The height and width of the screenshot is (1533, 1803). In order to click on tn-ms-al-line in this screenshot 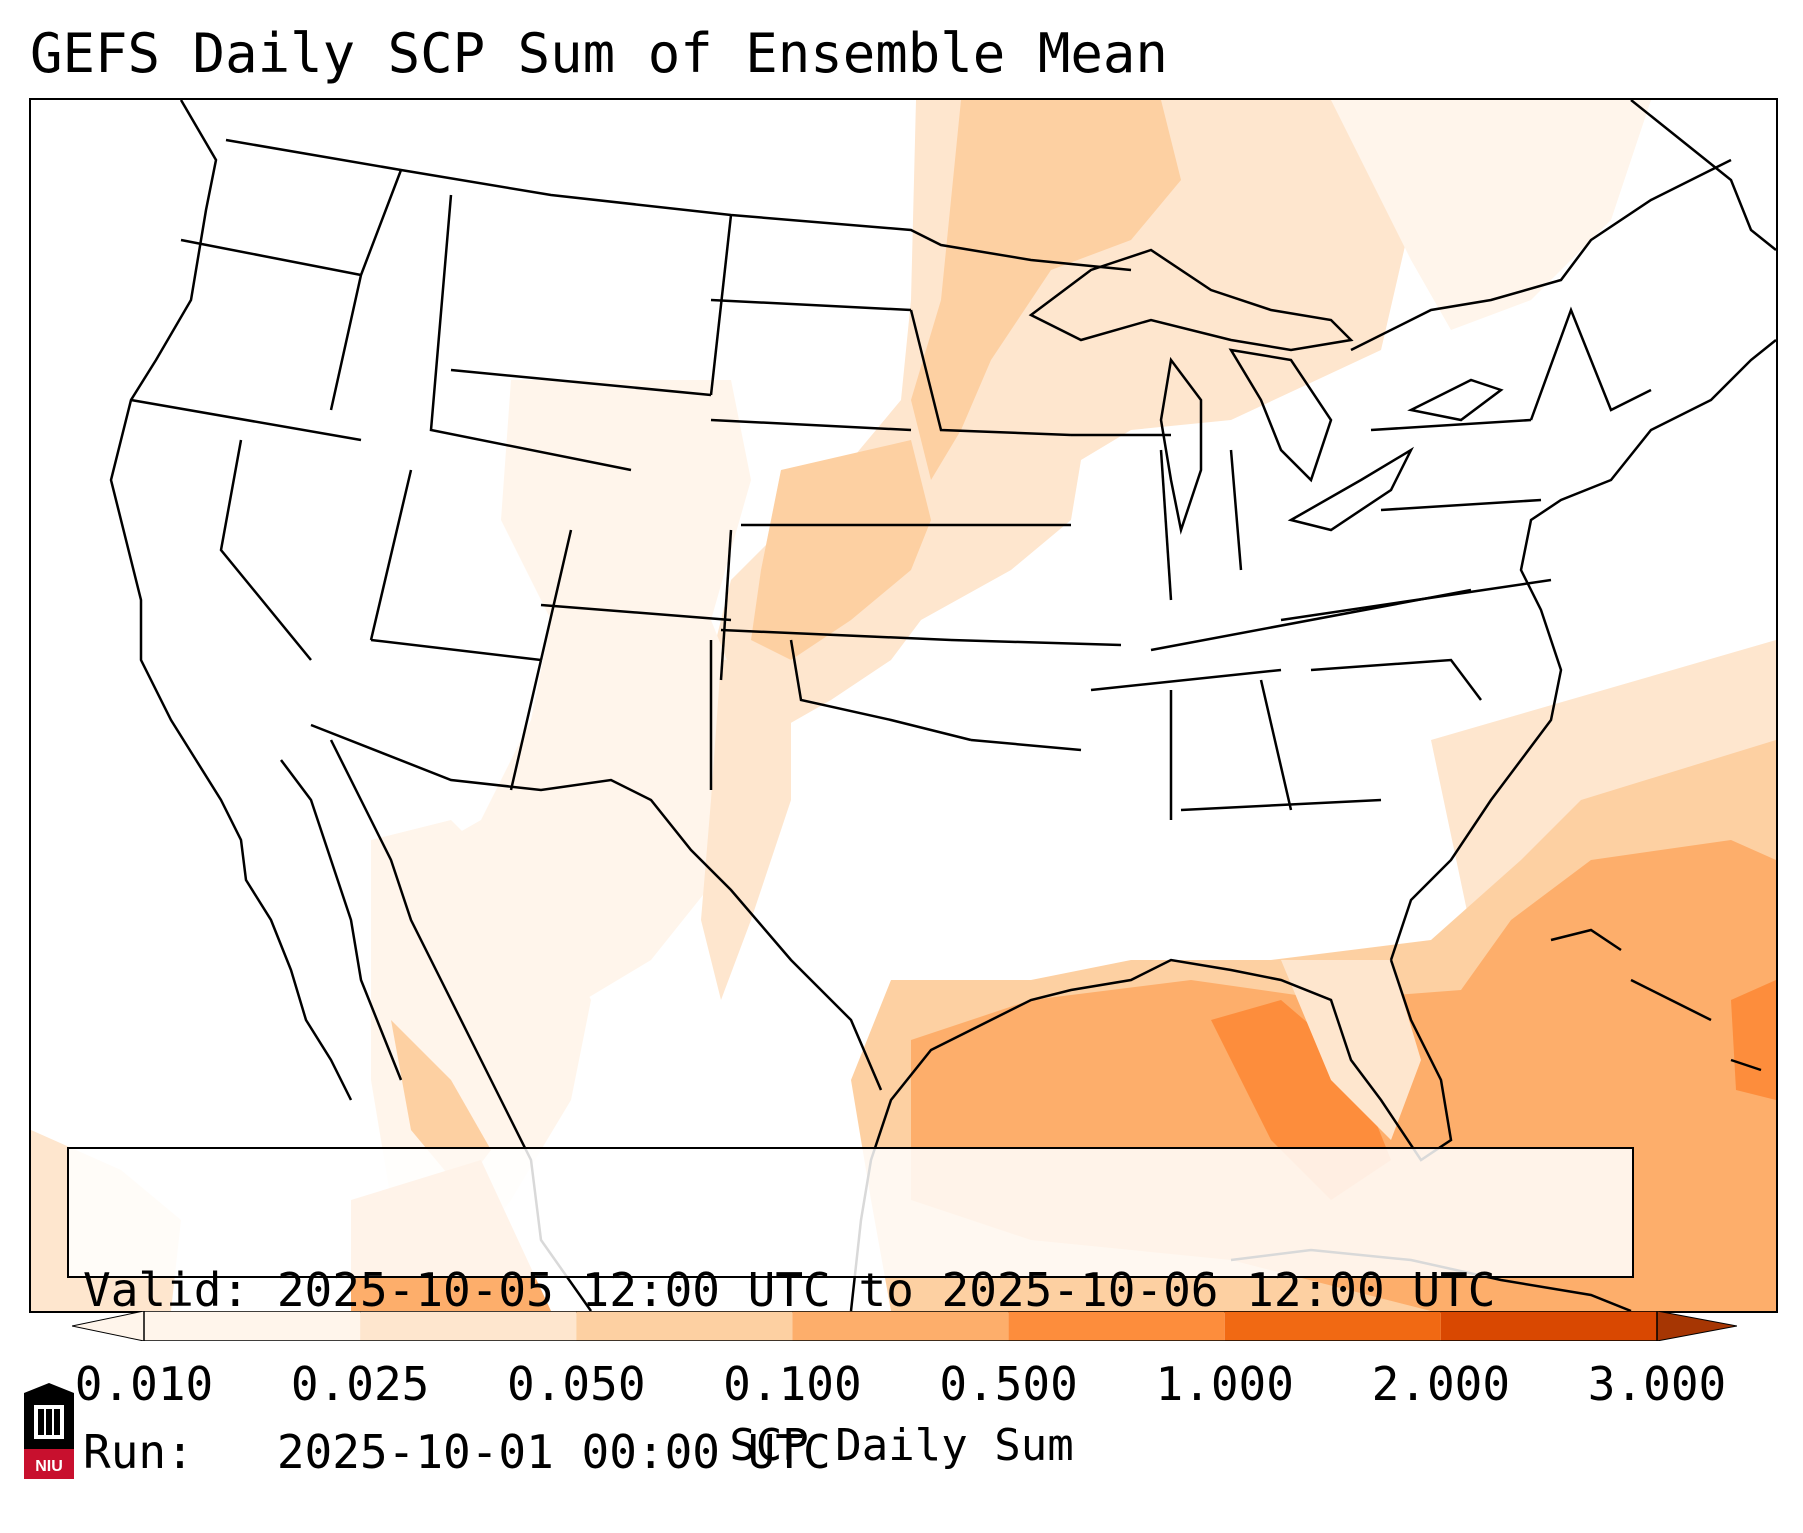, I will do `click(1186, 680)`.